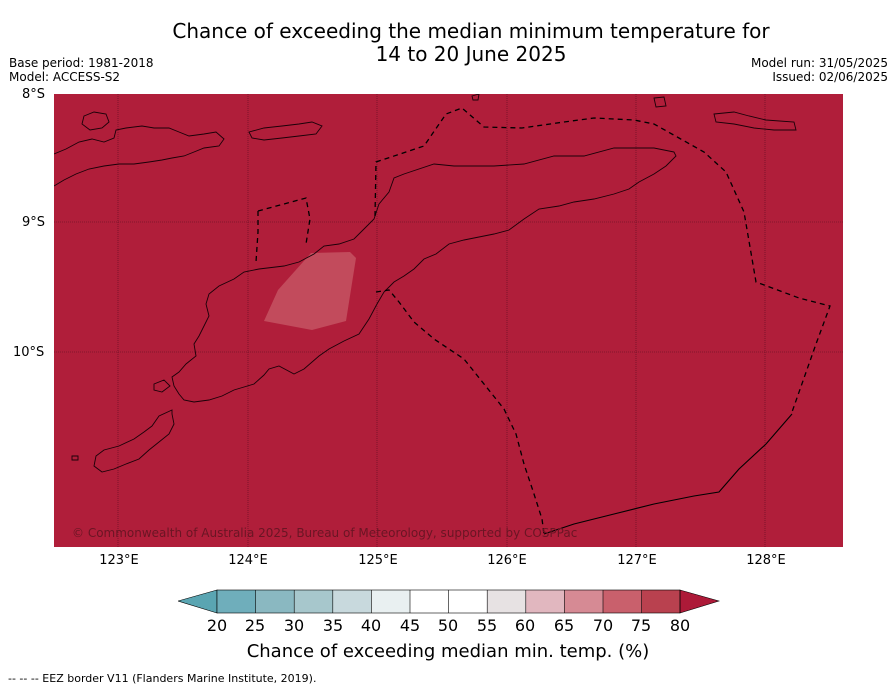 The width and height of the screenshot is (896, 690). What do you see at coordinates (65, 77) in the screenshot?
I see `model-text: Model: ACCESS-S2` at bounding box center [65, 77].